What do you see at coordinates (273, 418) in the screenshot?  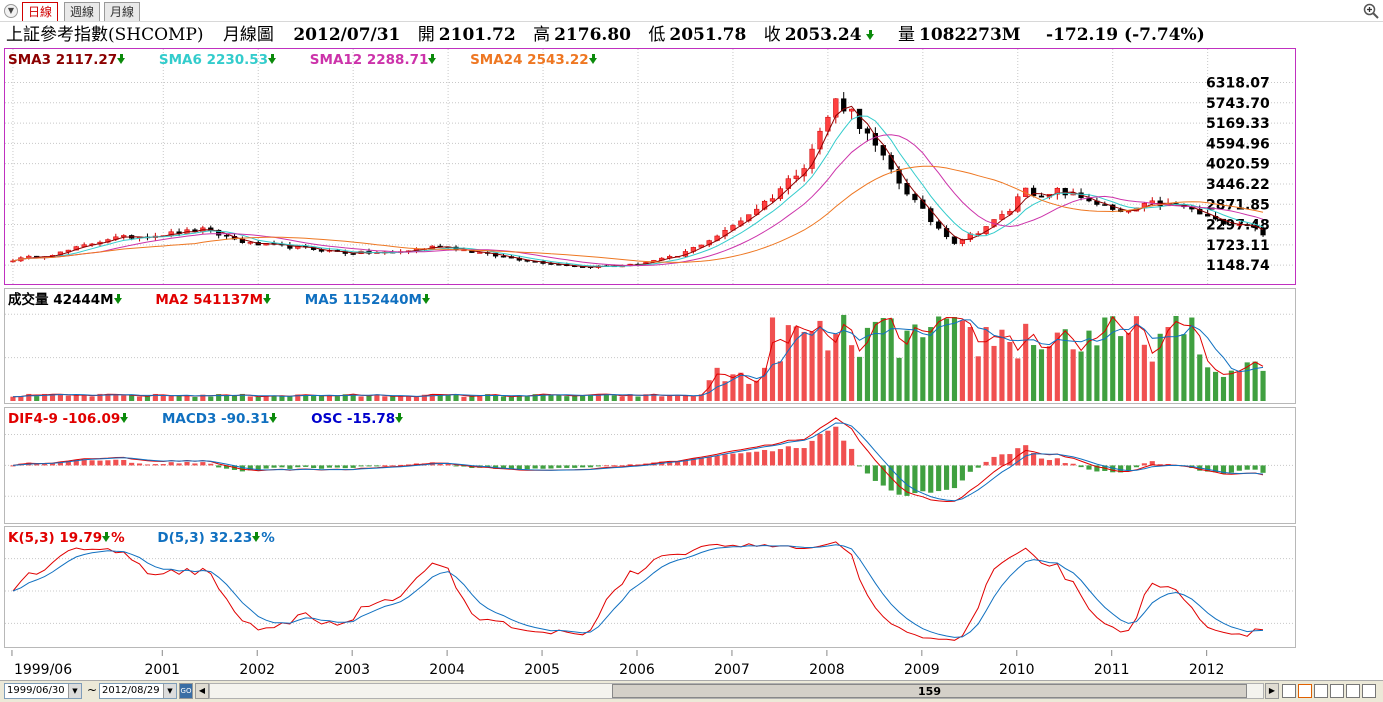 I see `down-arrow-icon` at bounding box center [273, 418].